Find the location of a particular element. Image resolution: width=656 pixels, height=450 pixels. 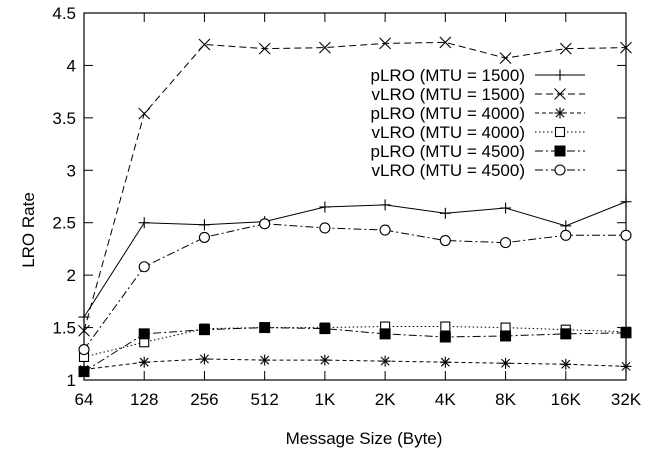

y-tick-label: 2.5 is located at coordinates (64, 223).